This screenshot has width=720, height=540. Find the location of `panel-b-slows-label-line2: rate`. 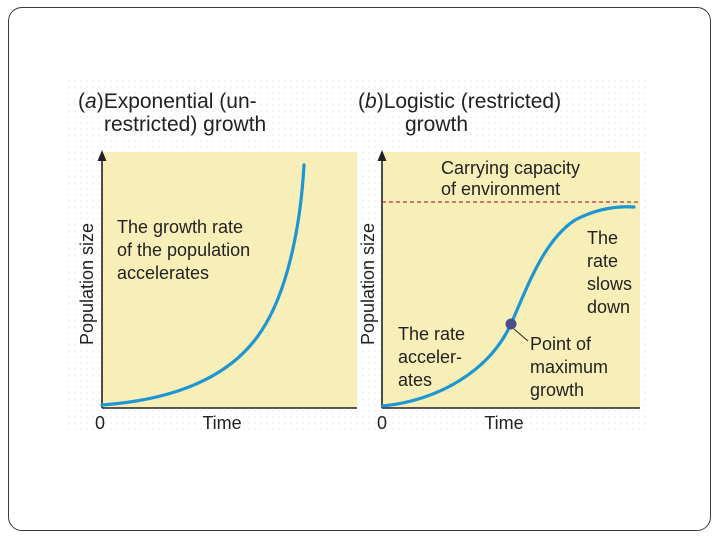

panel-b-slows-label-line2: rate is located at coordinates (602, 261).